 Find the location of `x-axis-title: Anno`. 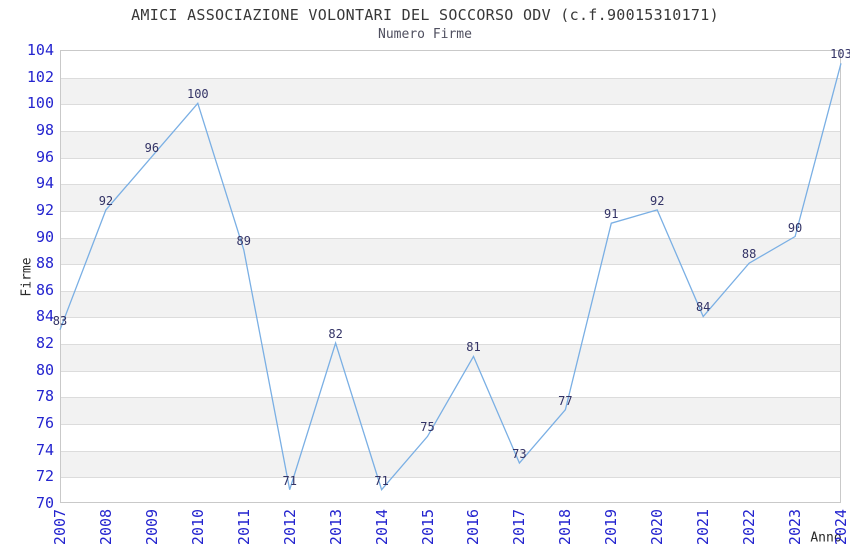

x-axis-title: Anno is located at coordinates (826, 538).